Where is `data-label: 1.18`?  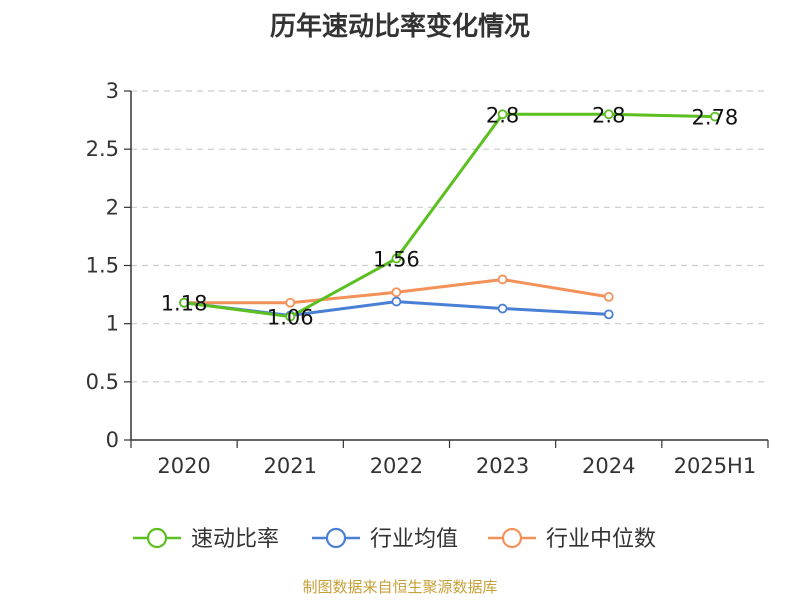 data-label: 1.18 is located at coordinates (184, 304).